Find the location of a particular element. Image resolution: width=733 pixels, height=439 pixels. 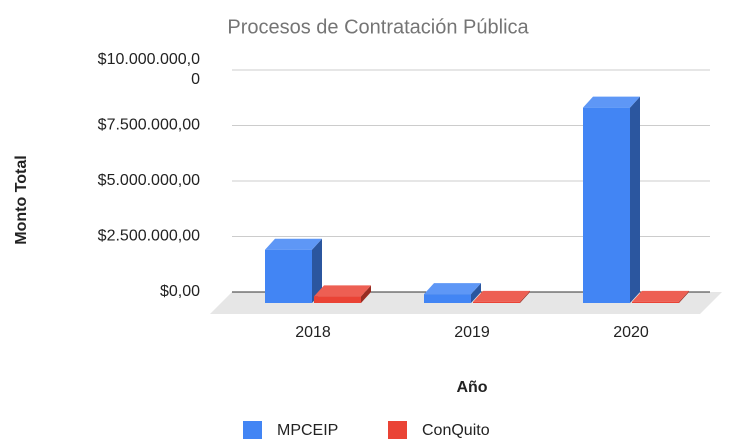

y-tick-label: $2.500.000,00 is located at coordinates (149, 236).